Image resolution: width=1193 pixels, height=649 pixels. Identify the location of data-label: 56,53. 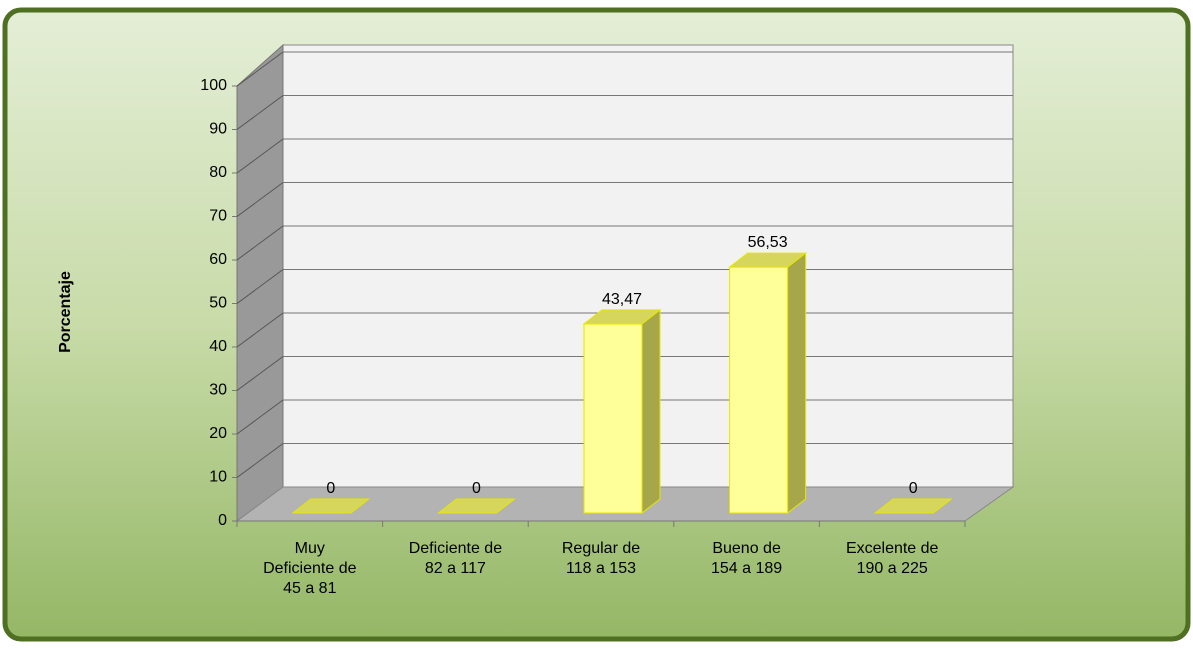
(768, 242).